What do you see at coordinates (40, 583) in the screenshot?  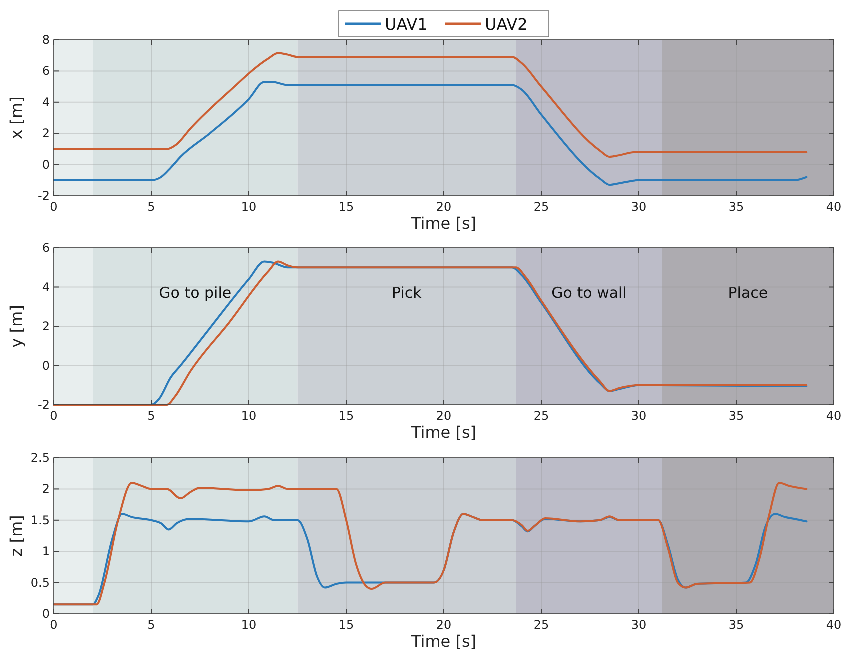 I see `y-tick-label: 0.5` at bounding box center [40, 583].